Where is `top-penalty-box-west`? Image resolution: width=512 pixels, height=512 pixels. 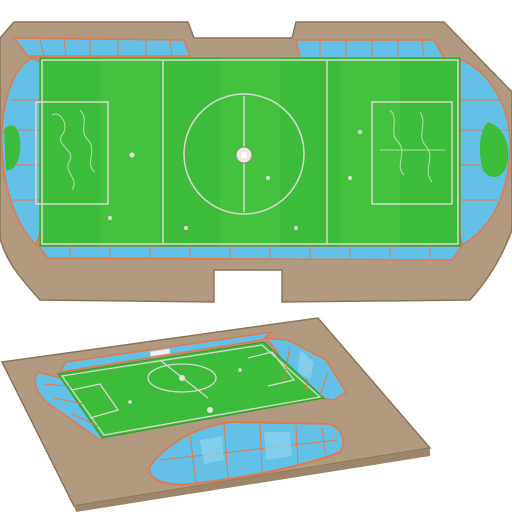
top-penalty-box-west is located at coordinates (72, 153).